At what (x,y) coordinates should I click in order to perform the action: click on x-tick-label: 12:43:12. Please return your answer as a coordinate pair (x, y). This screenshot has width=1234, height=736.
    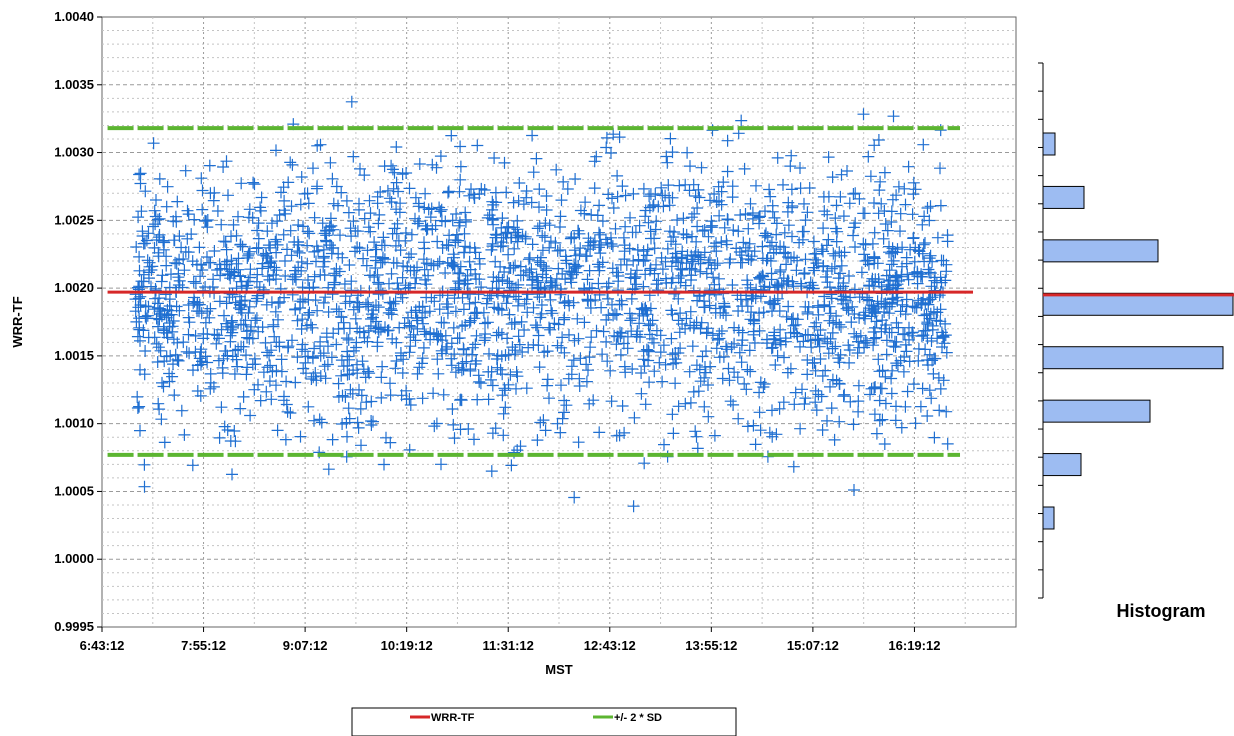
    Looking at the image, I should click on (610, 645).